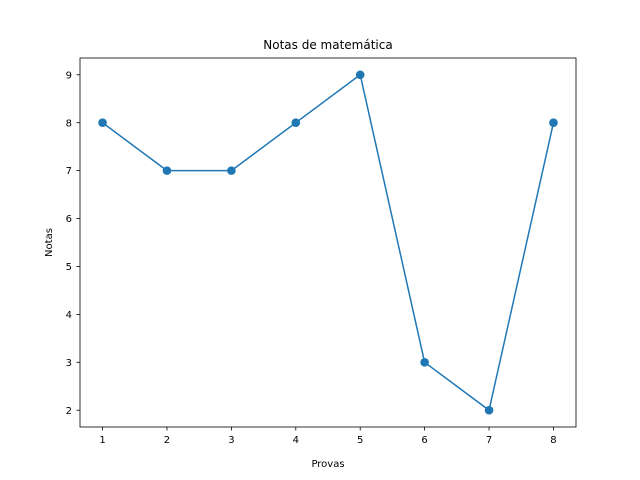  What do you see at coordinates (489, 440) in the screenshot?
I see `x-tick-label: 7` at bounding box center [489, 440].